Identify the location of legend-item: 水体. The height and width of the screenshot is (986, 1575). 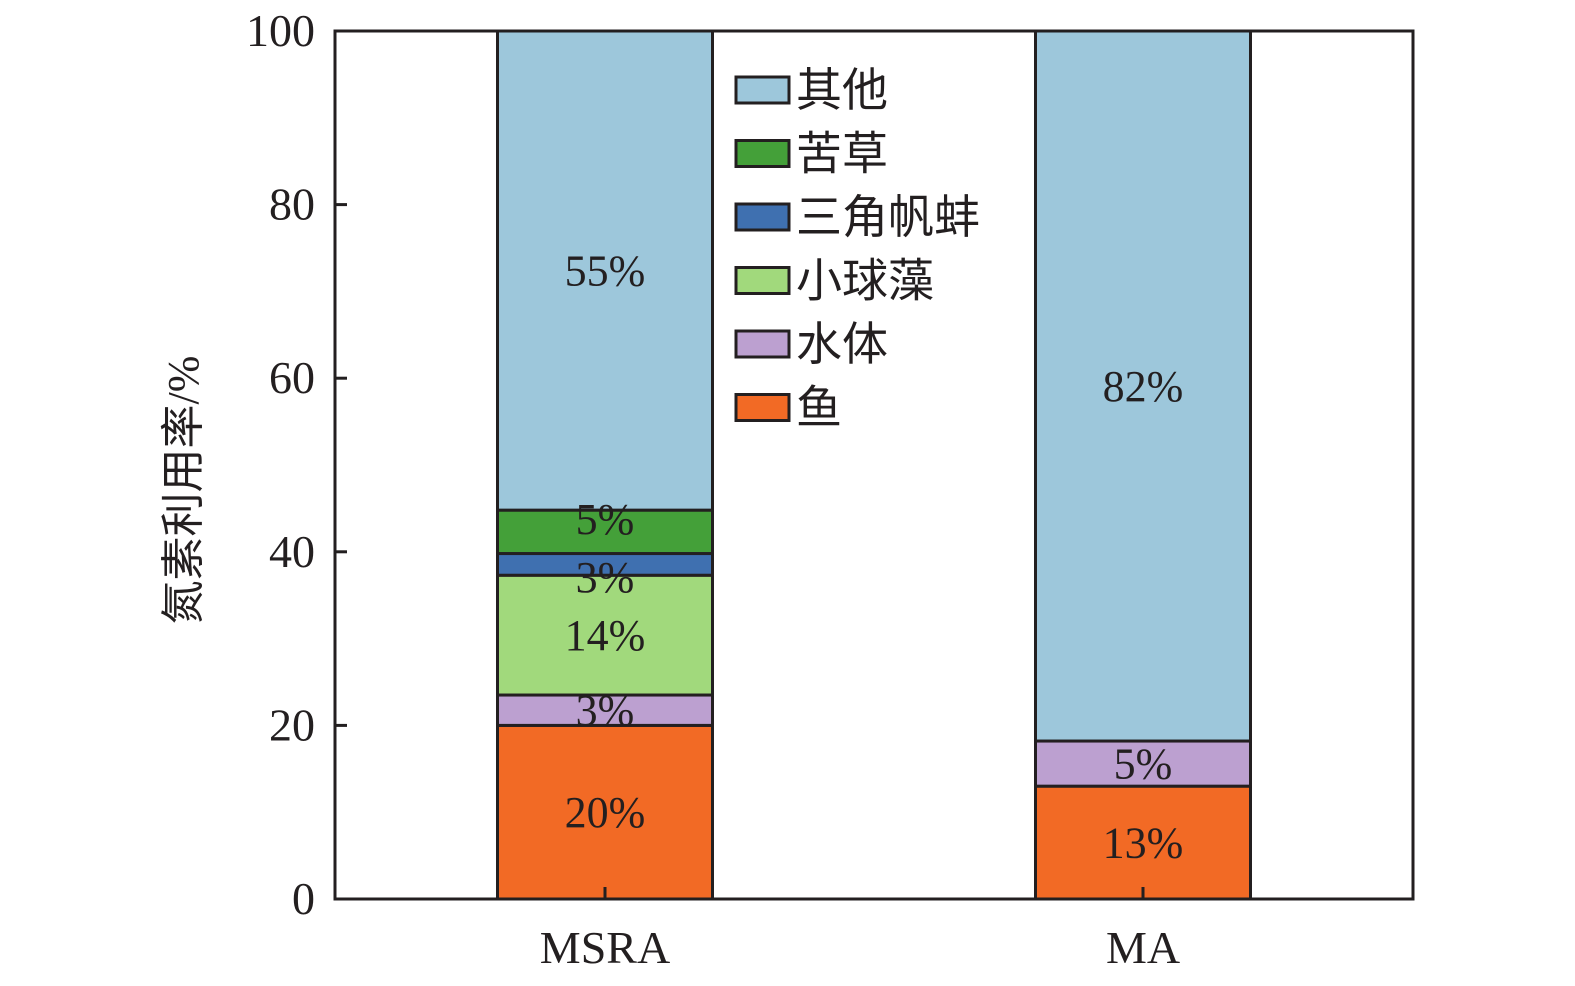
(811, 344).